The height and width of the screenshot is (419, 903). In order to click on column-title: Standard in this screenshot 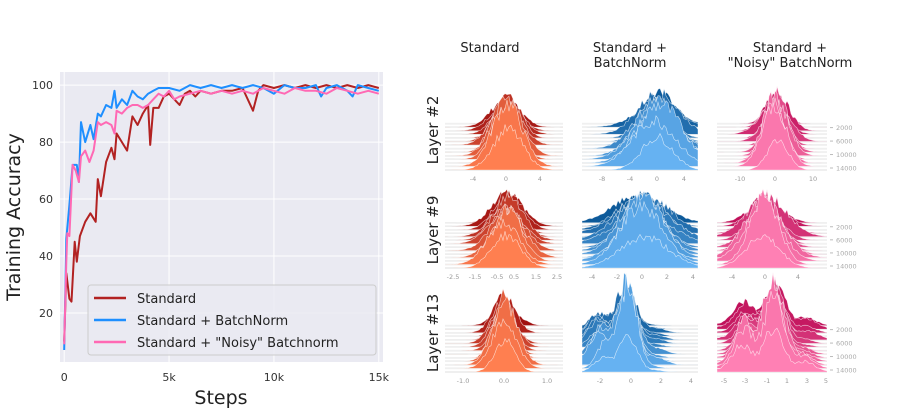, I will do `click(489, 48)`.